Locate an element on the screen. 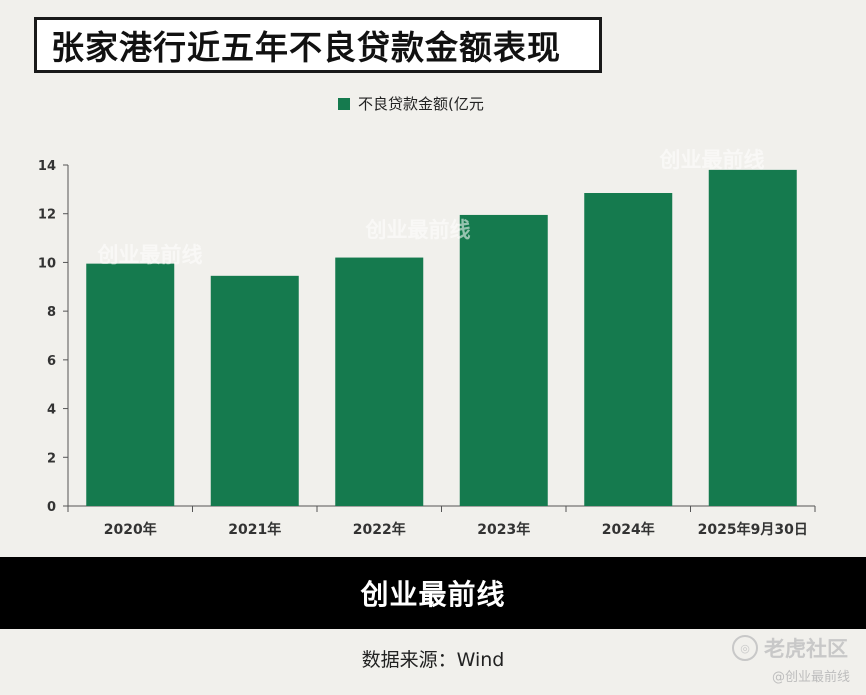  corner-watermark-site: ◎ 老虎社区 is located at coordinates (790, 648).